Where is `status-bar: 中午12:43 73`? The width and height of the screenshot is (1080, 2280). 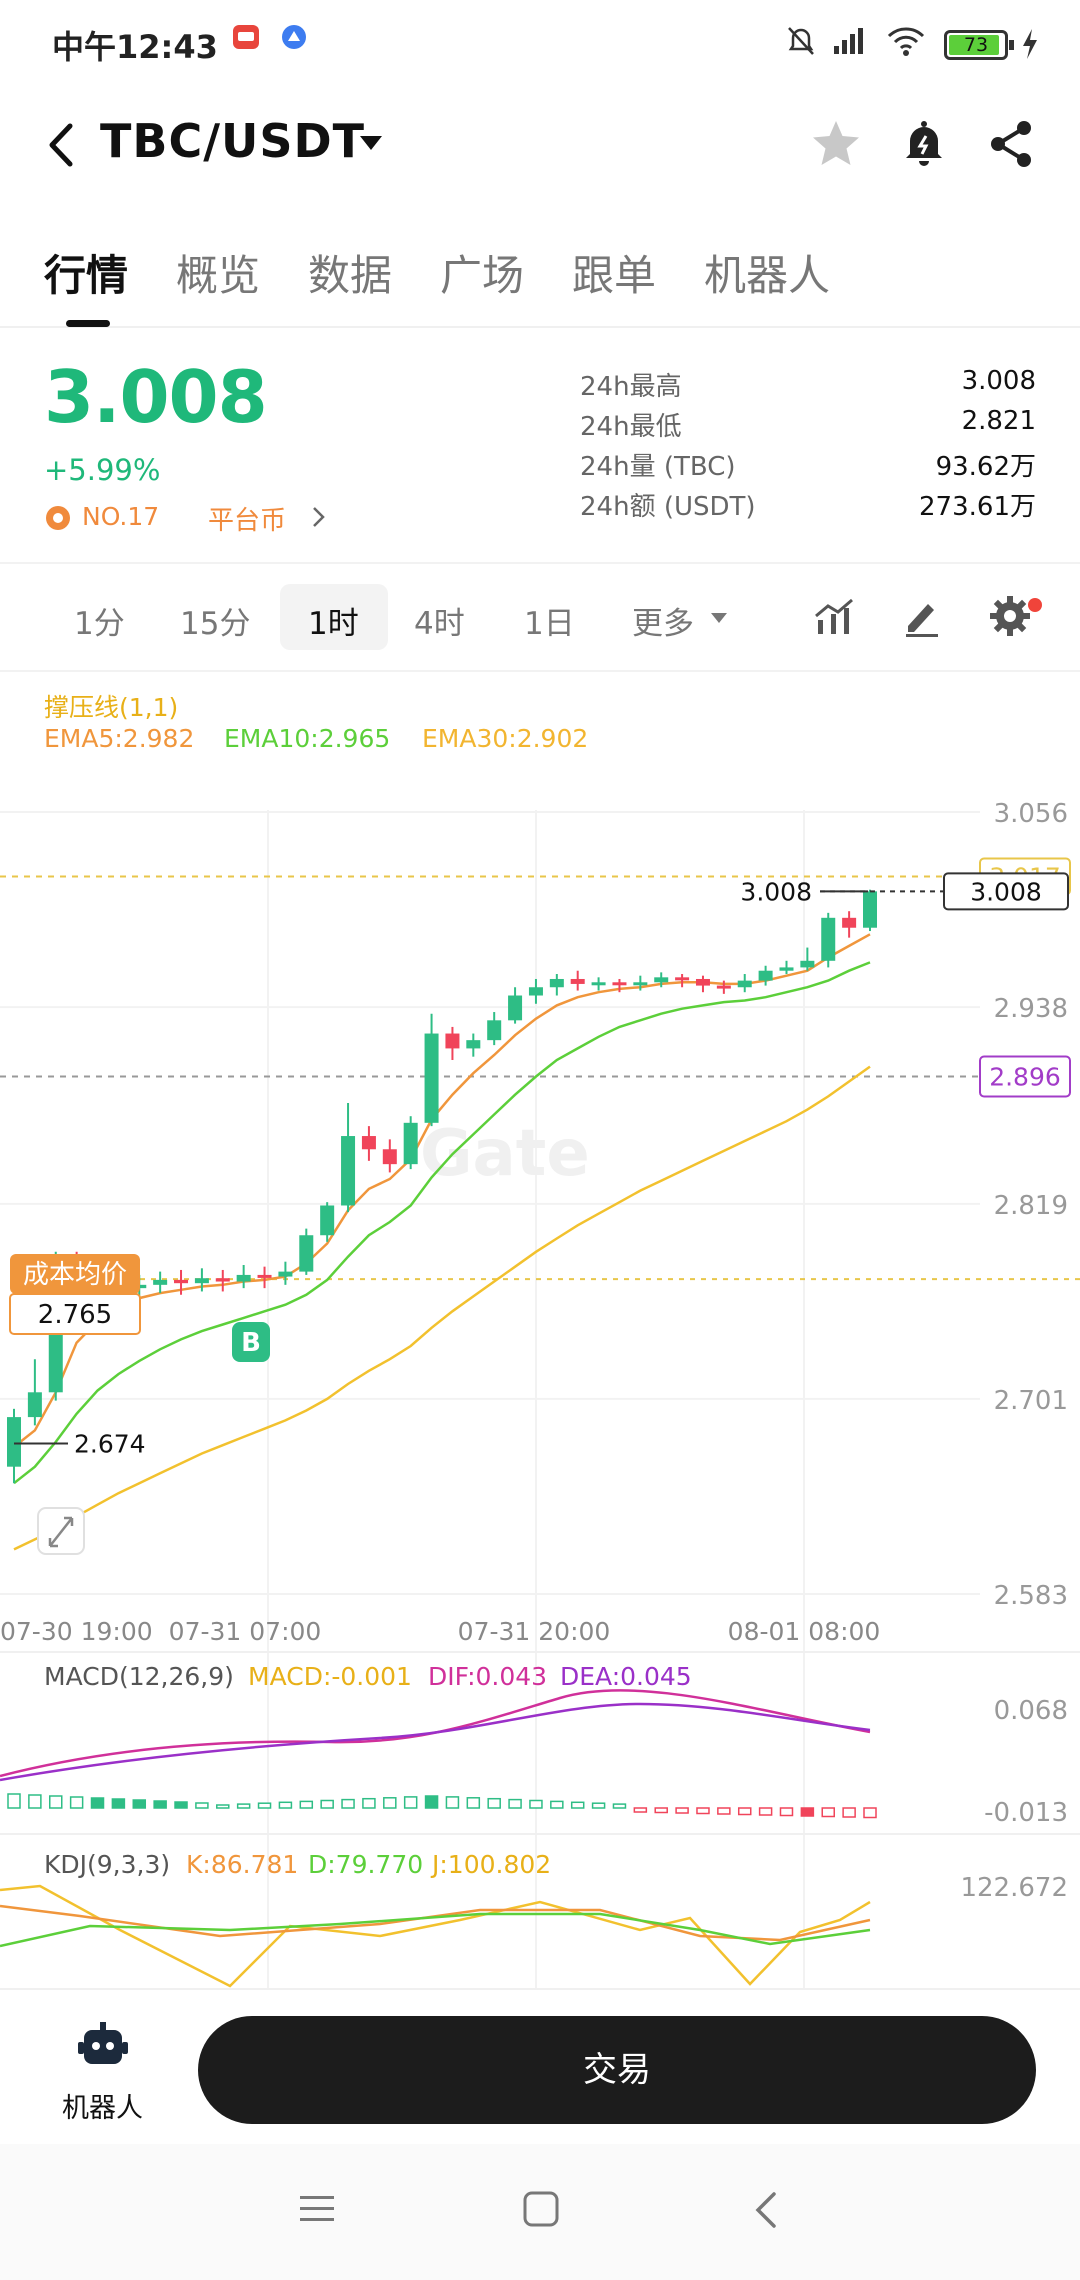 status-bar: 中午12:43 73 is located at coordinates (540, 45).